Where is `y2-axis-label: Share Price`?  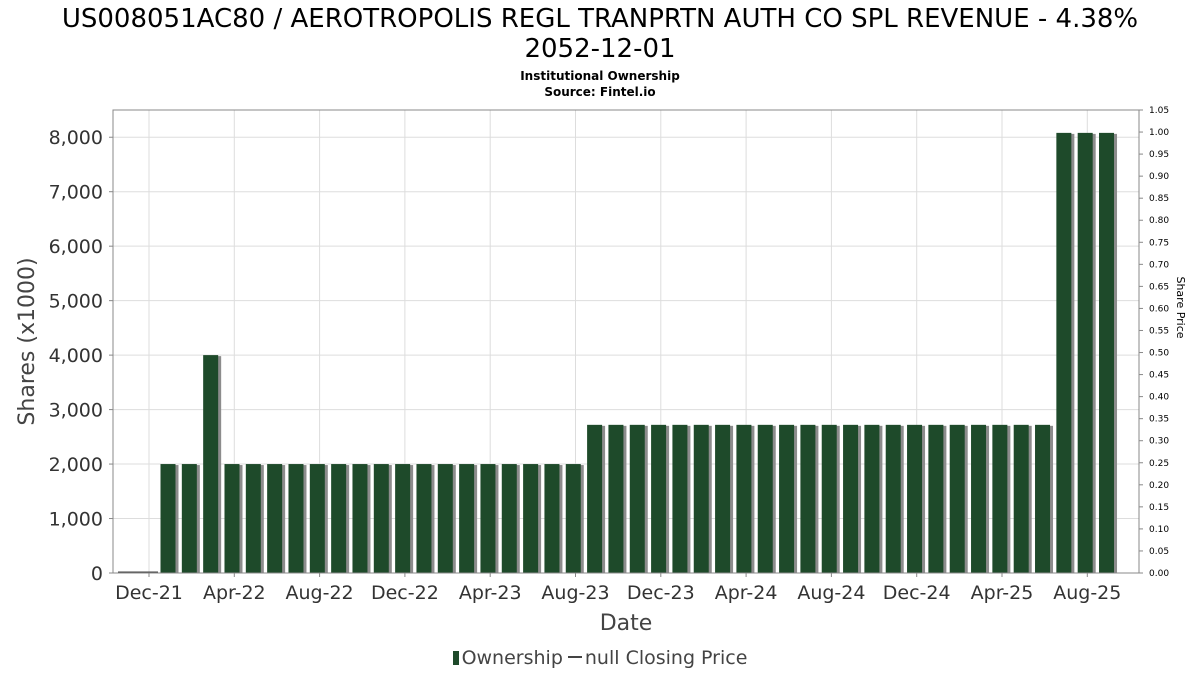 y2-axis-label: Share Price is located at coordinates (1180, 307).